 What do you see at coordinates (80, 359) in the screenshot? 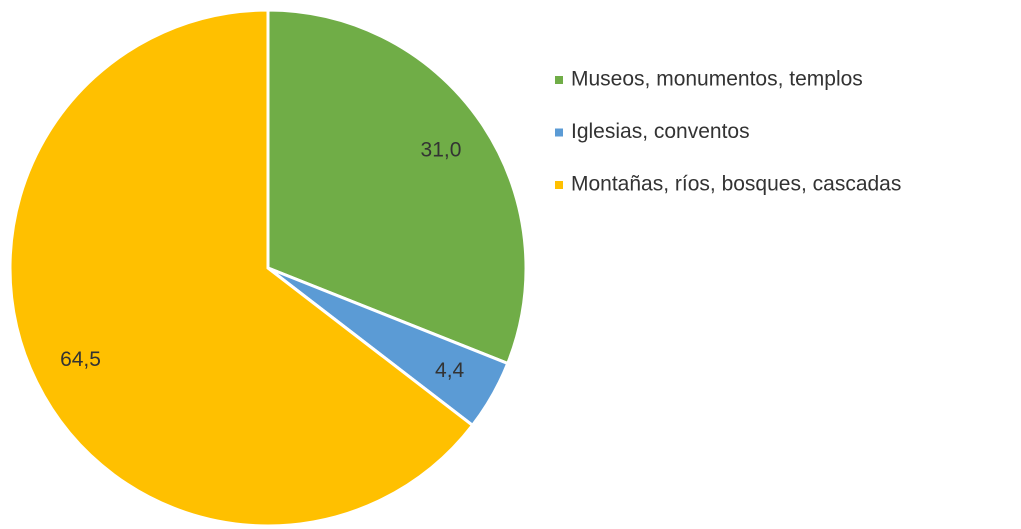
I see `data-label: 64,5` at bounding box center [80, 359].